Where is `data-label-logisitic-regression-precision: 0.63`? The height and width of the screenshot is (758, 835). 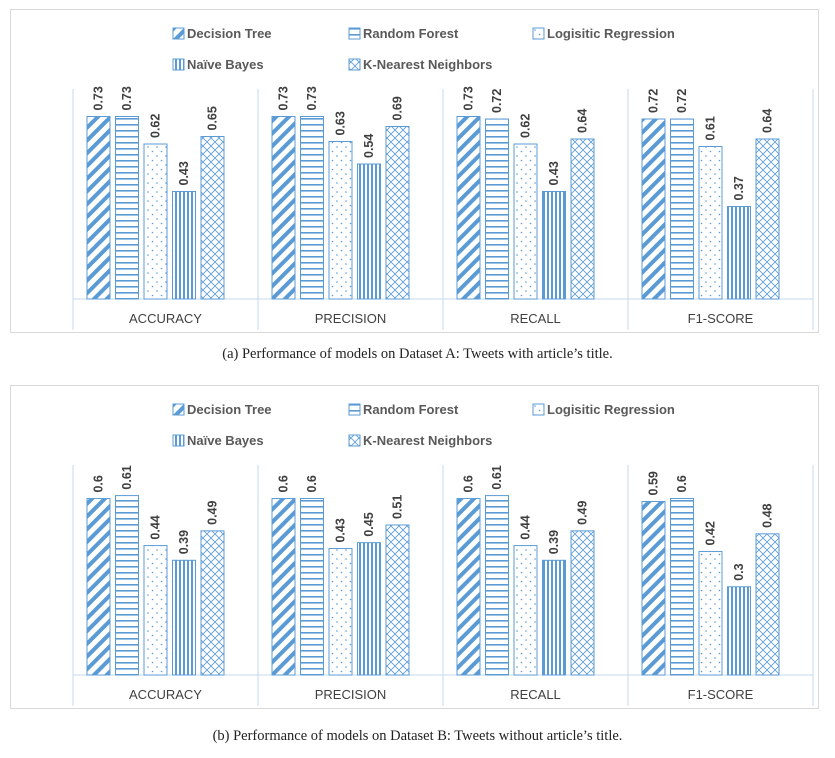 data-label-logisitic-regression-precision: 0.63 is located at coordinates (341, 123).